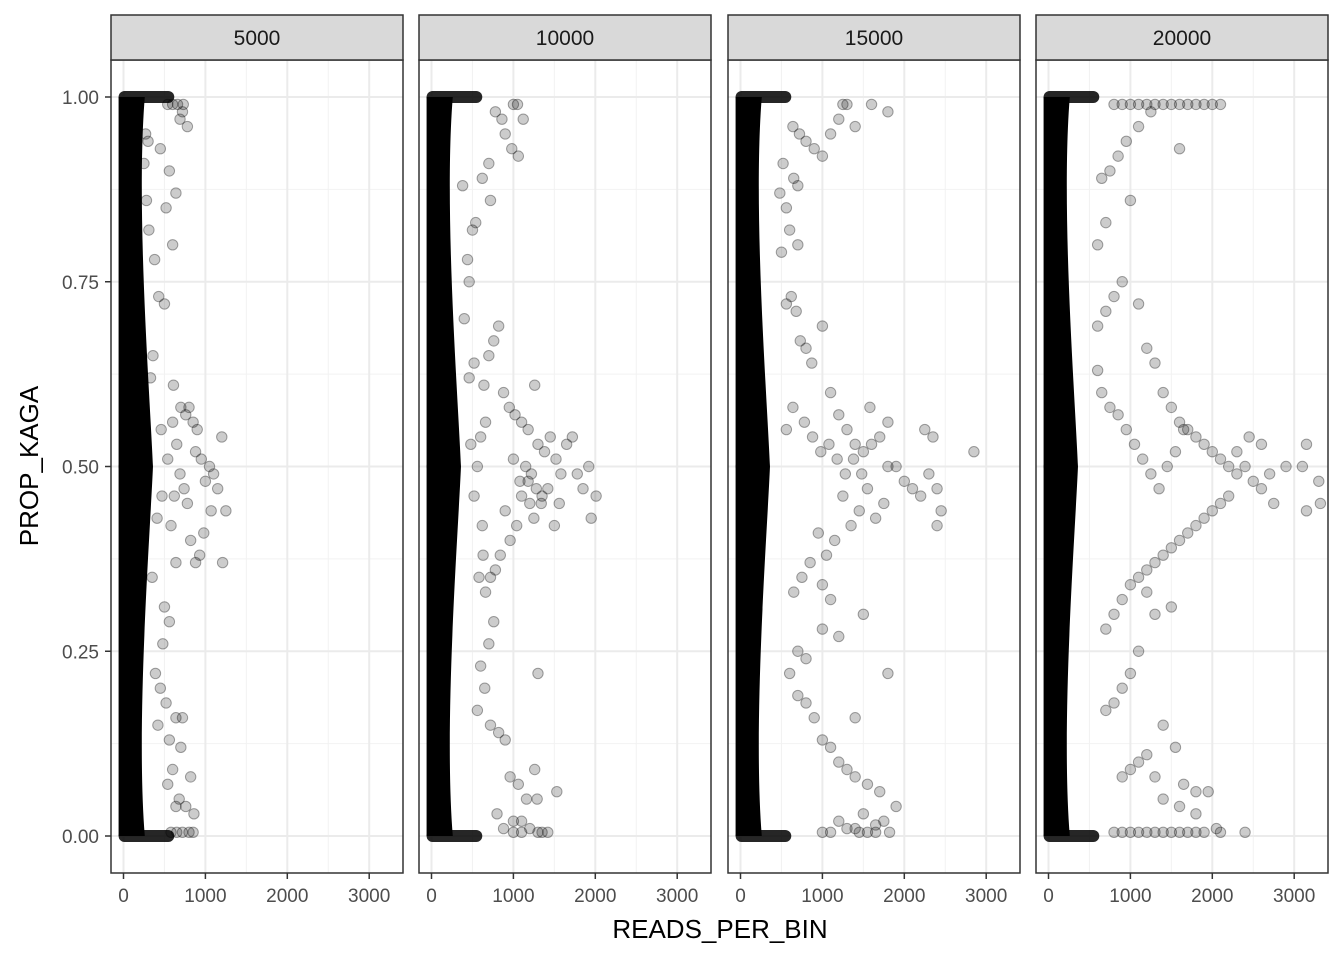  Describe the element at coordinates (874, 38) in the screenshot. I see `facet-strip-label: 15000` at that location.